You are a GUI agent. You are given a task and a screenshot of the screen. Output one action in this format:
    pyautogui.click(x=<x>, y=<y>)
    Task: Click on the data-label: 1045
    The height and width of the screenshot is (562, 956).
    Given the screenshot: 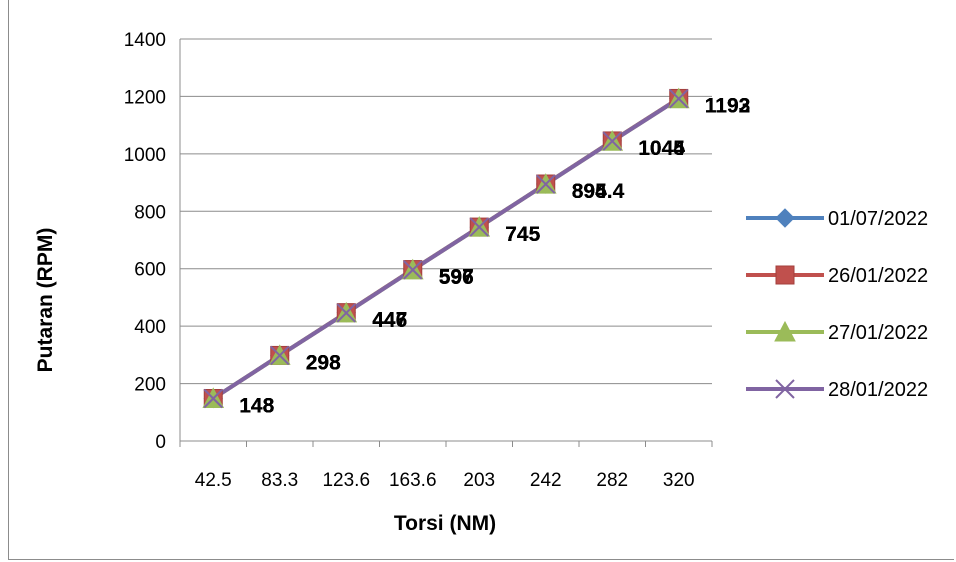 What is the action you would take?
    pyautogui.click(x=661, y=148)
    